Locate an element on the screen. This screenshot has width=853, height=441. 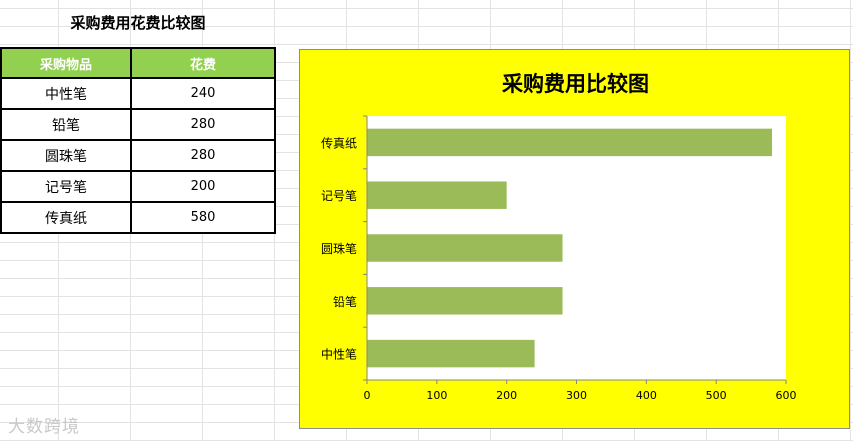
table-row: 中性笔 240 is located at coordinates (138, 93).